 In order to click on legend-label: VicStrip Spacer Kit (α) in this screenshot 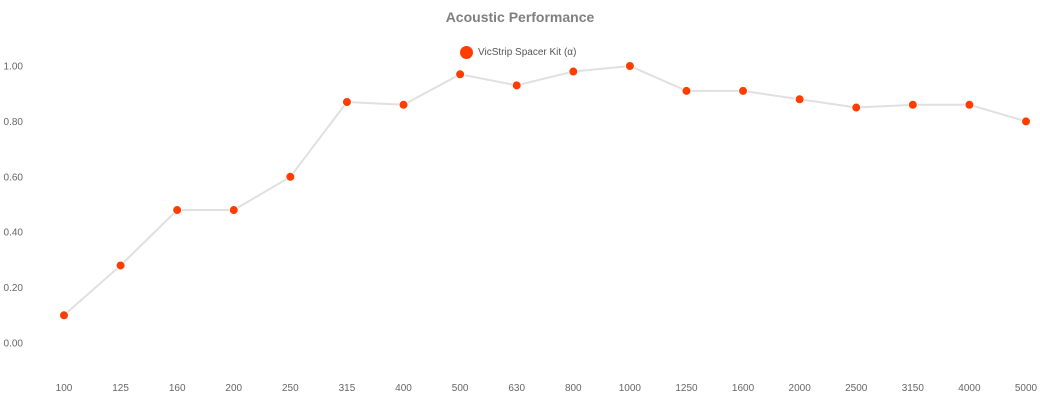, I will do `click(527, 52)`.